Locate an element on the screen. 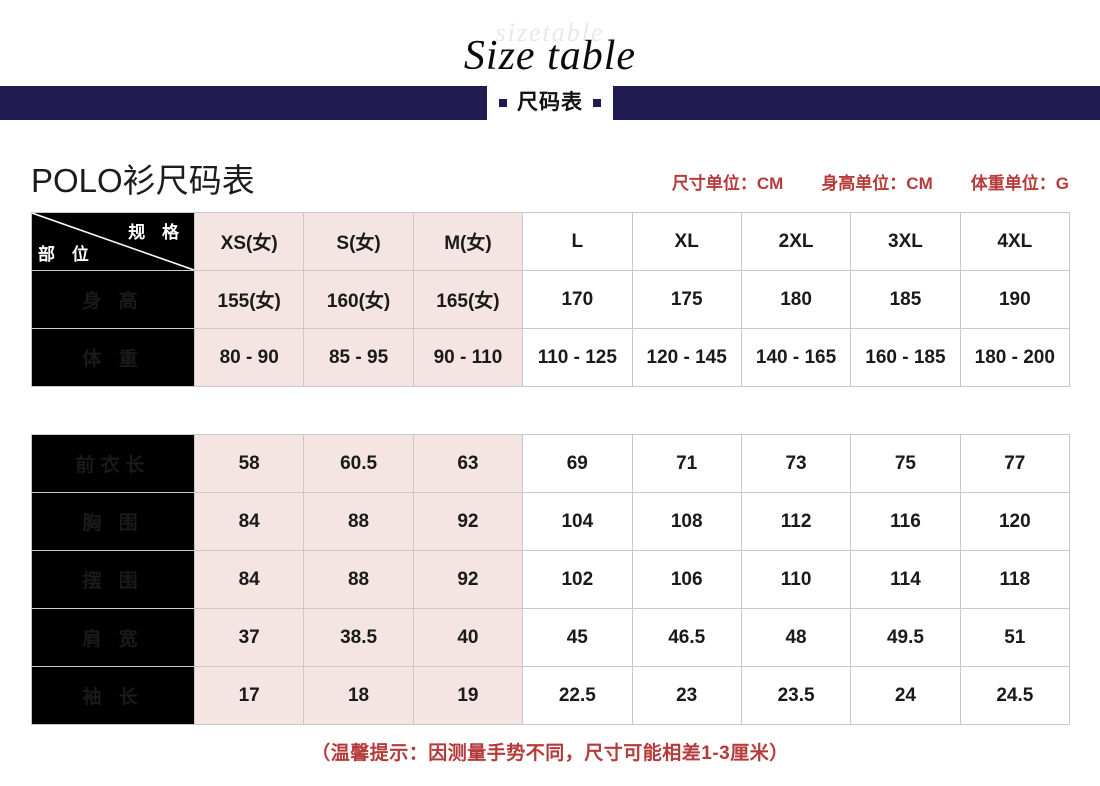 Image resolution: width=1100 pixels, height=786 pixels. cell-sleeve-l: 22.5 is located at coordinates (577, 695).